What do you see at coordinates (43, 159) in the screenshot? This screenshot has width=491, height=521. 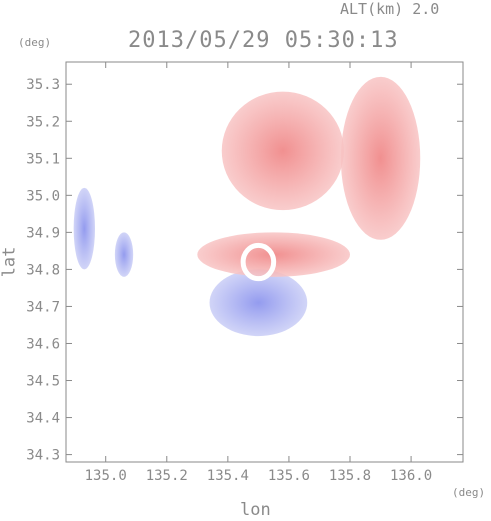 I see `y-tick-label: 35.1` at bounding box center [43, 159].